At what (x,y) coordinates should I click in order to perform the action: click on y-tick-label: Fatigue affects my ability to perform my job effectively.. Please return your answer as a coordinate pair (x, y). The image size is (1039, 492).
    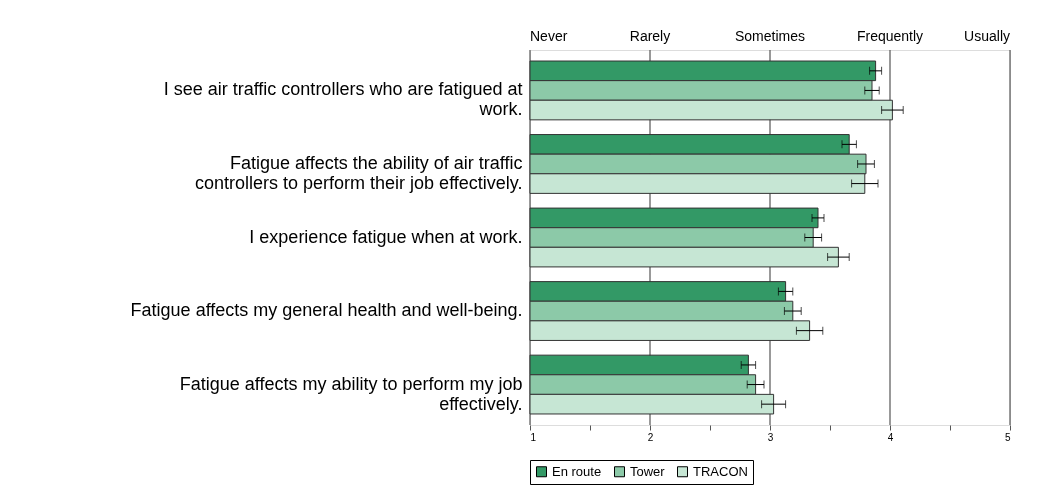
    Looking at the image, I should click on (351, 393).